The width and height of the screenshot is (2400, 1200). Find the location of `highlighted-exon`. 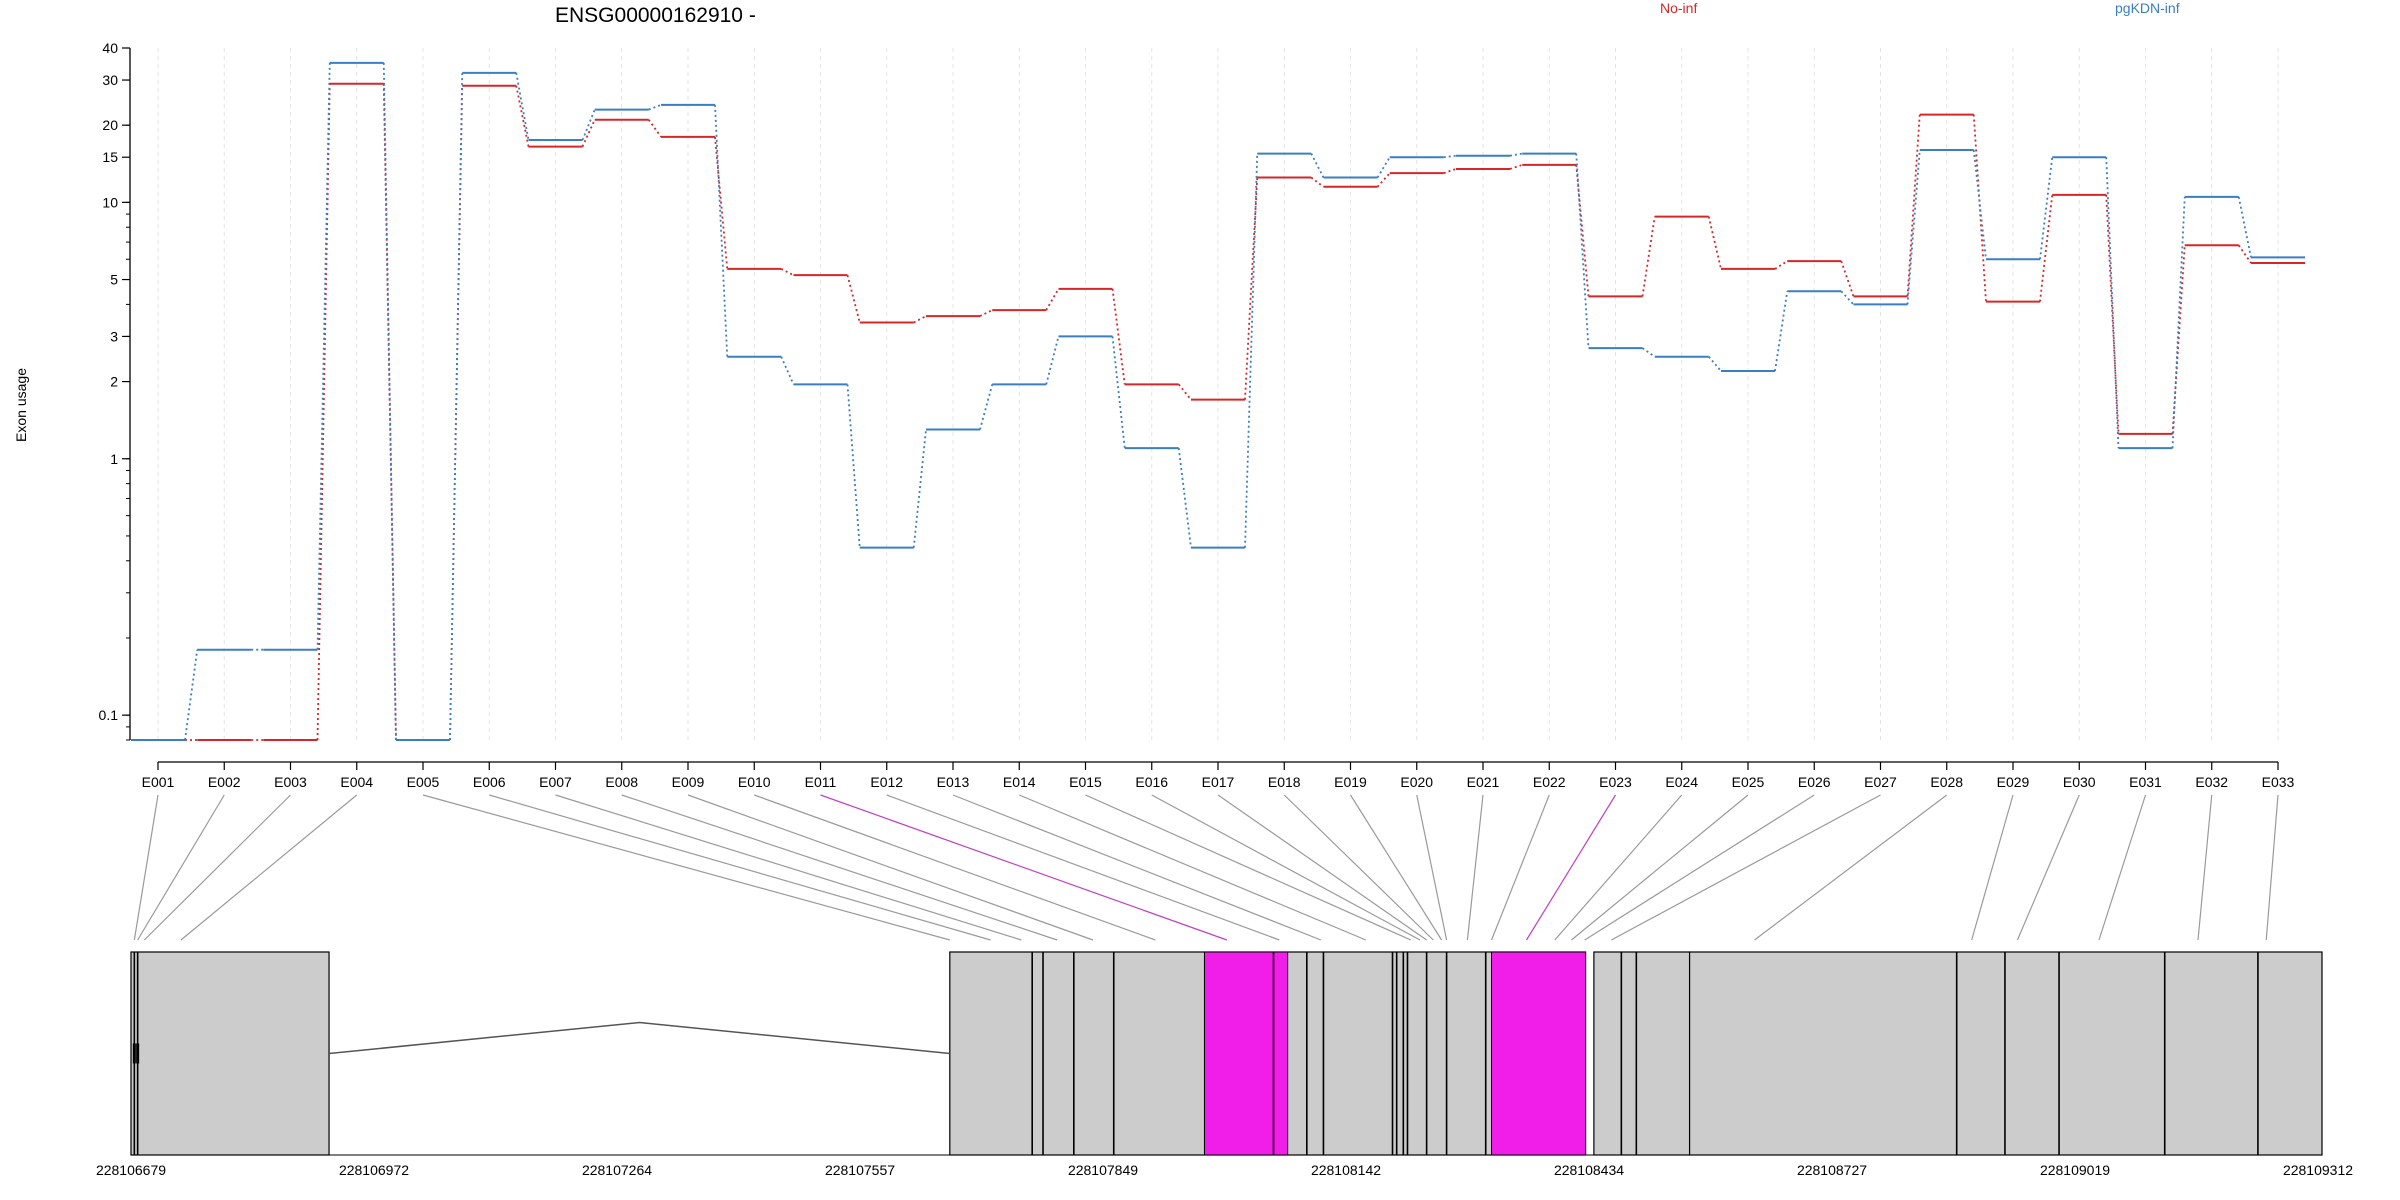

highlighted-exon is located at coordinates (1539, 1053).